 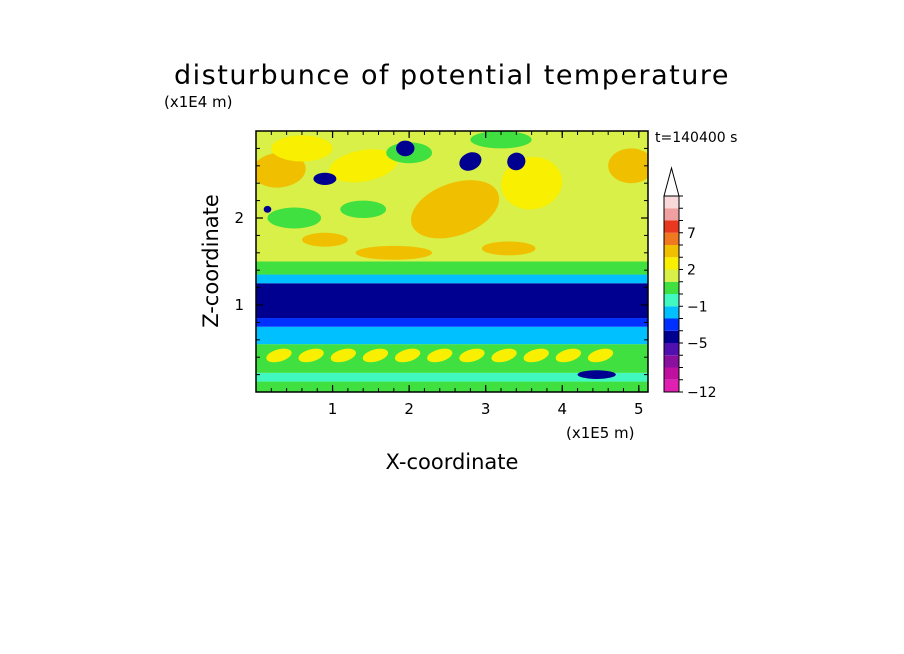 What do you see at coordinates (333, 409) in the screenshot?
I see `x-tick-label: 1` at bounding box center [333, 409].